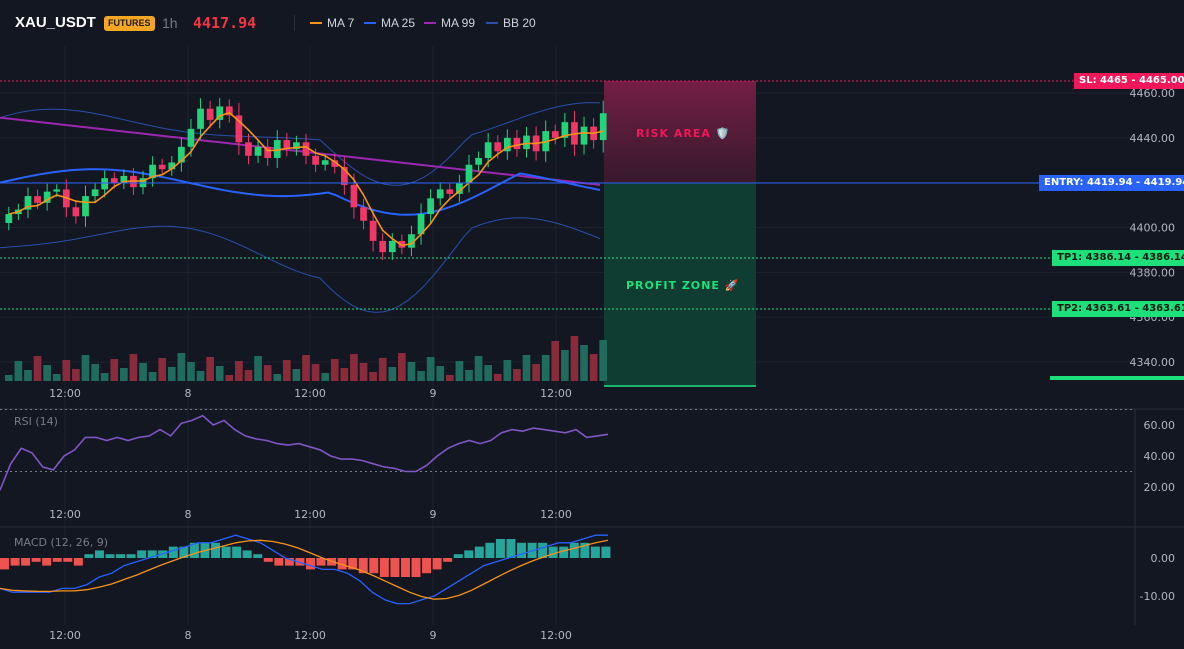 The height and width of the screenshot is (649, 1184). I want to click on legend-bb20: BB 20, so click(511, 23).